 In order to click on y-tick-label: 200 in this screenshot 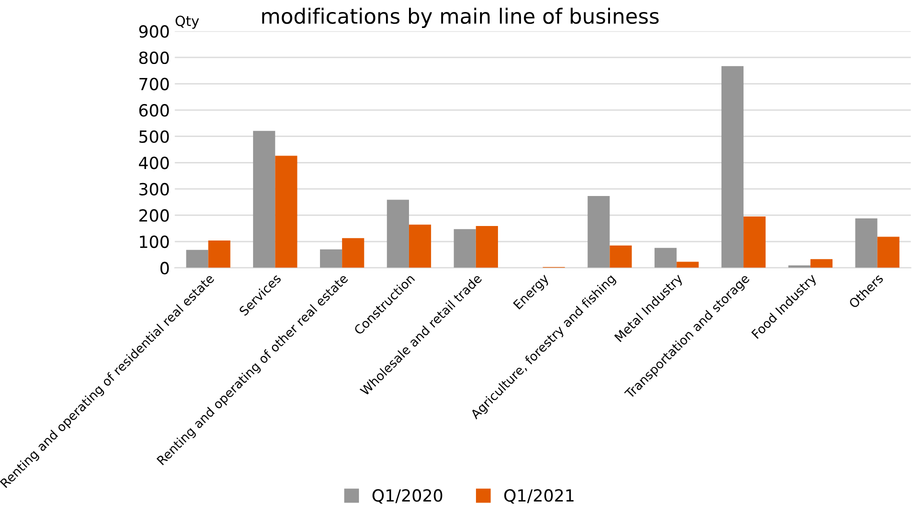, I will do `click(154, 215)`.